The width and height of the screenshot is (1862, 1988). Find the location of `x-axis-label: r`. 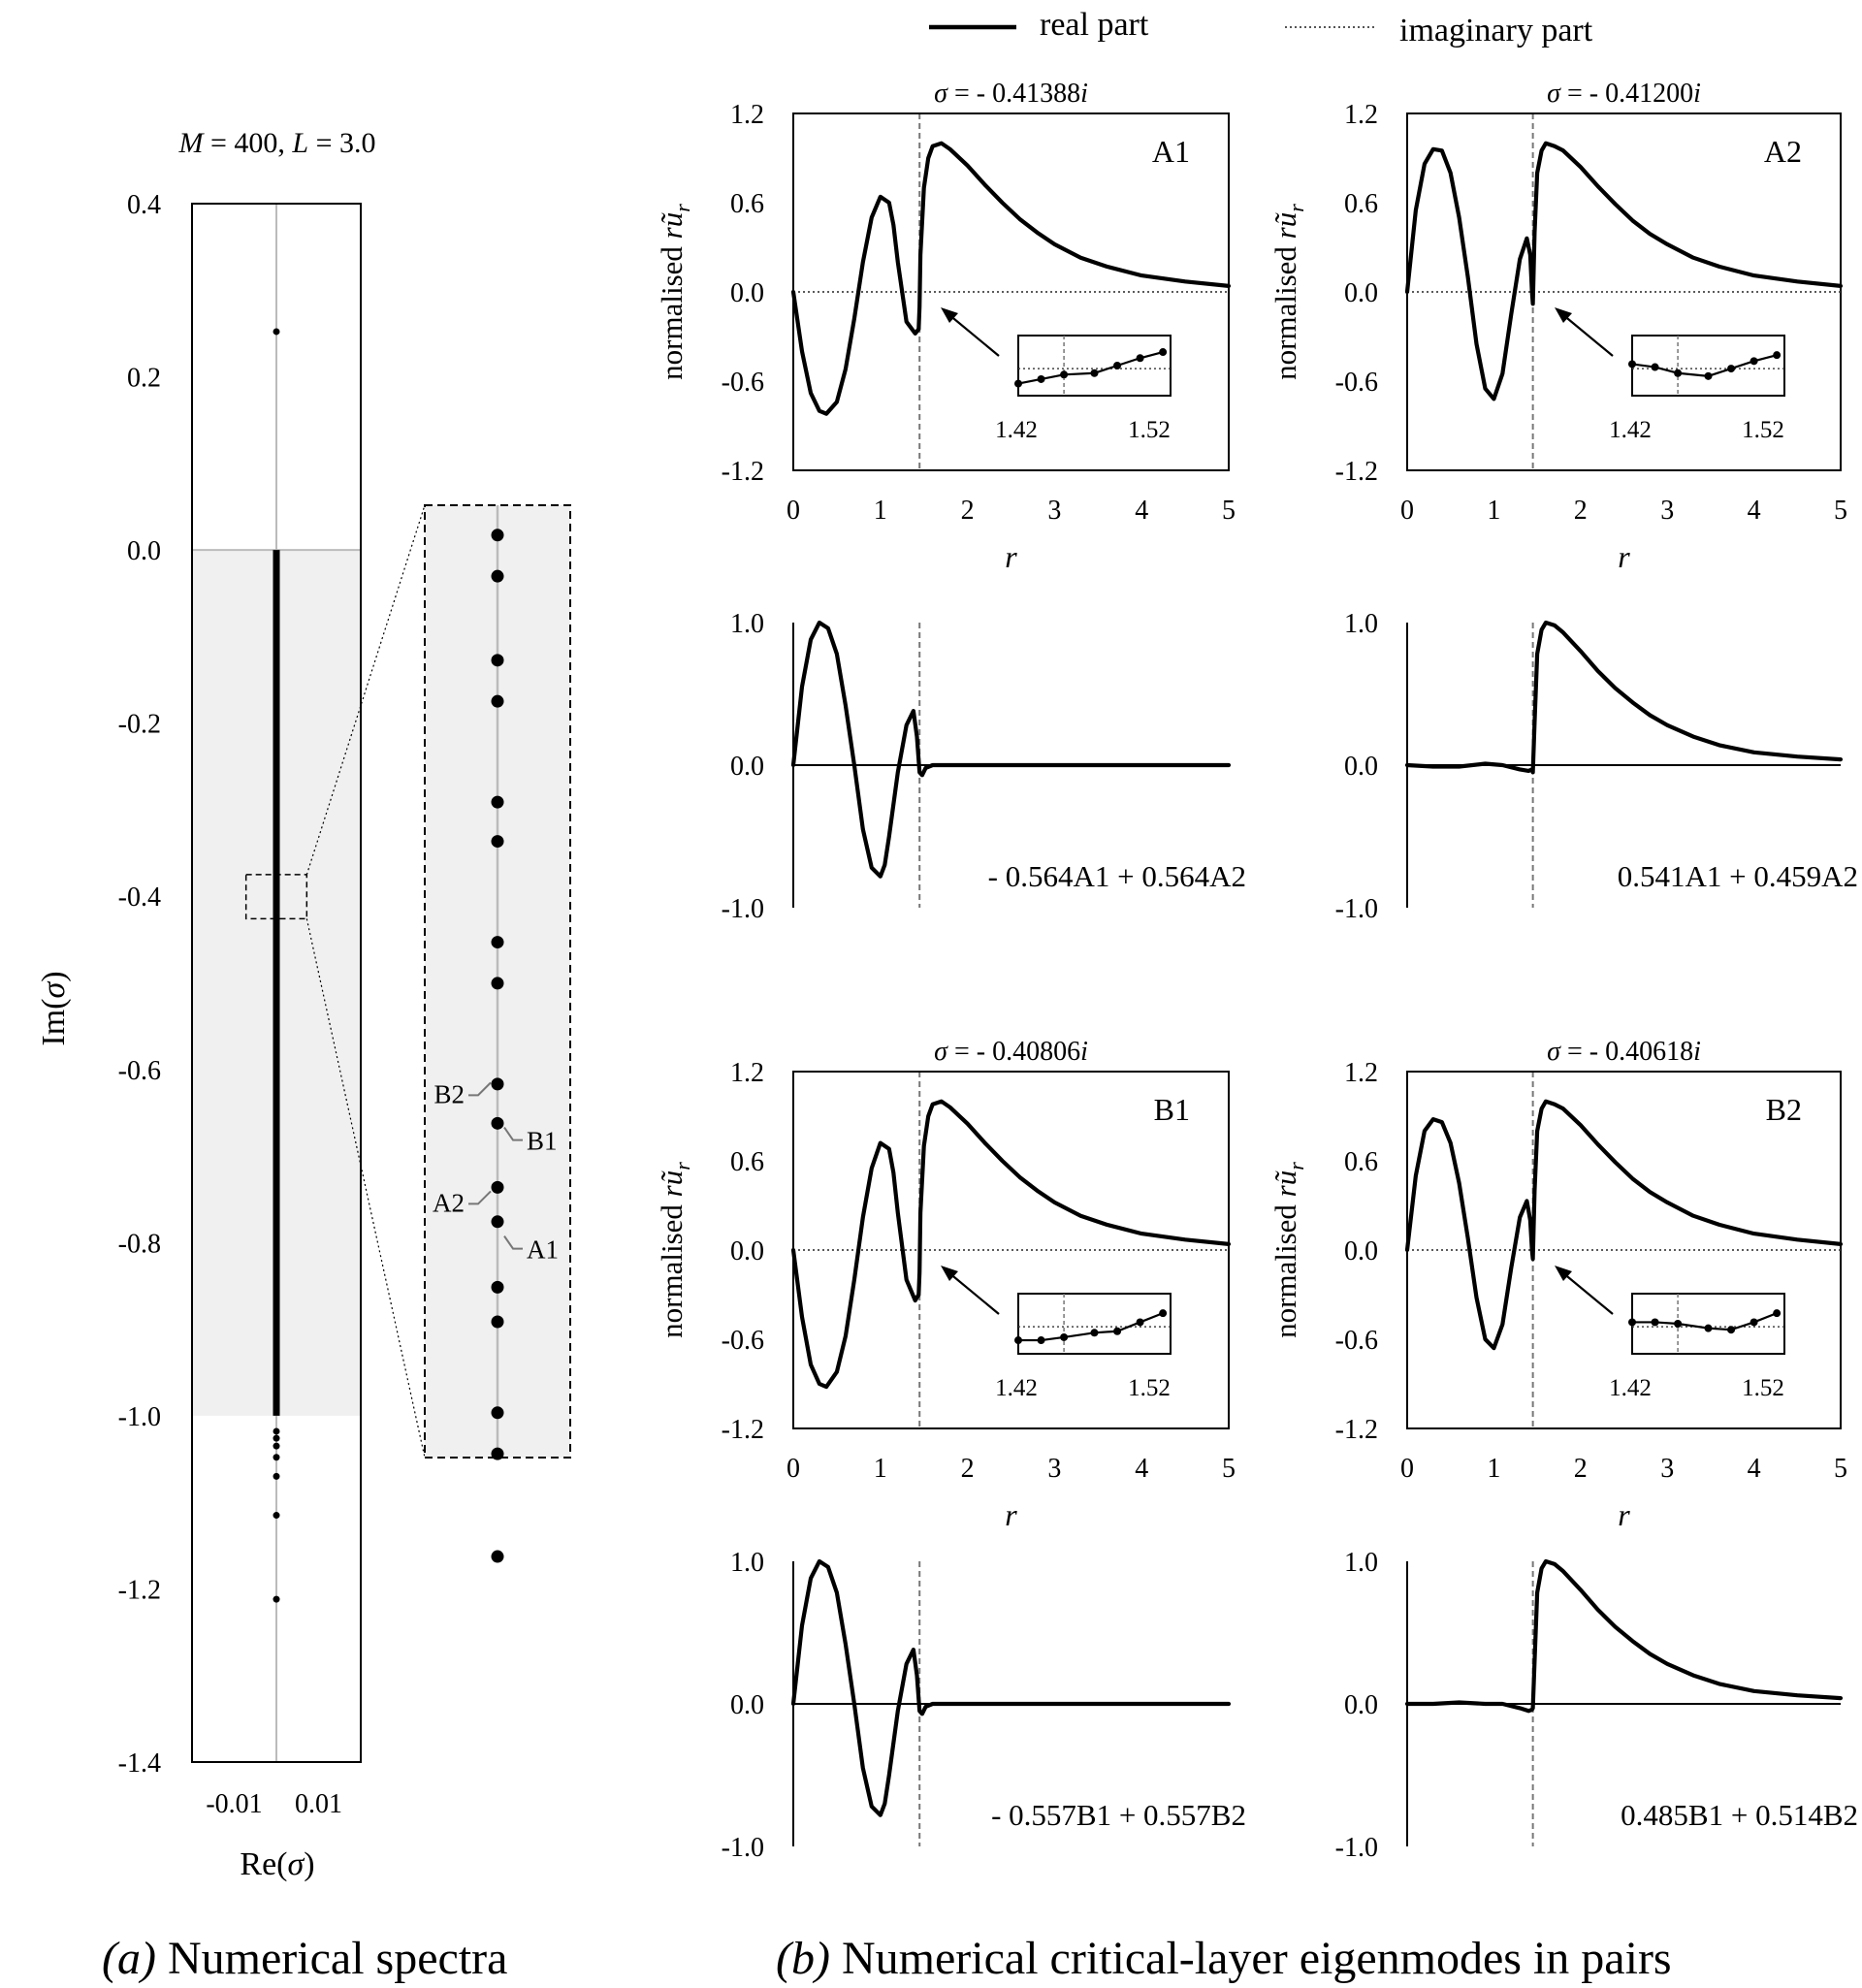

x-axis-label: r is located at coordinates (1011, 556).